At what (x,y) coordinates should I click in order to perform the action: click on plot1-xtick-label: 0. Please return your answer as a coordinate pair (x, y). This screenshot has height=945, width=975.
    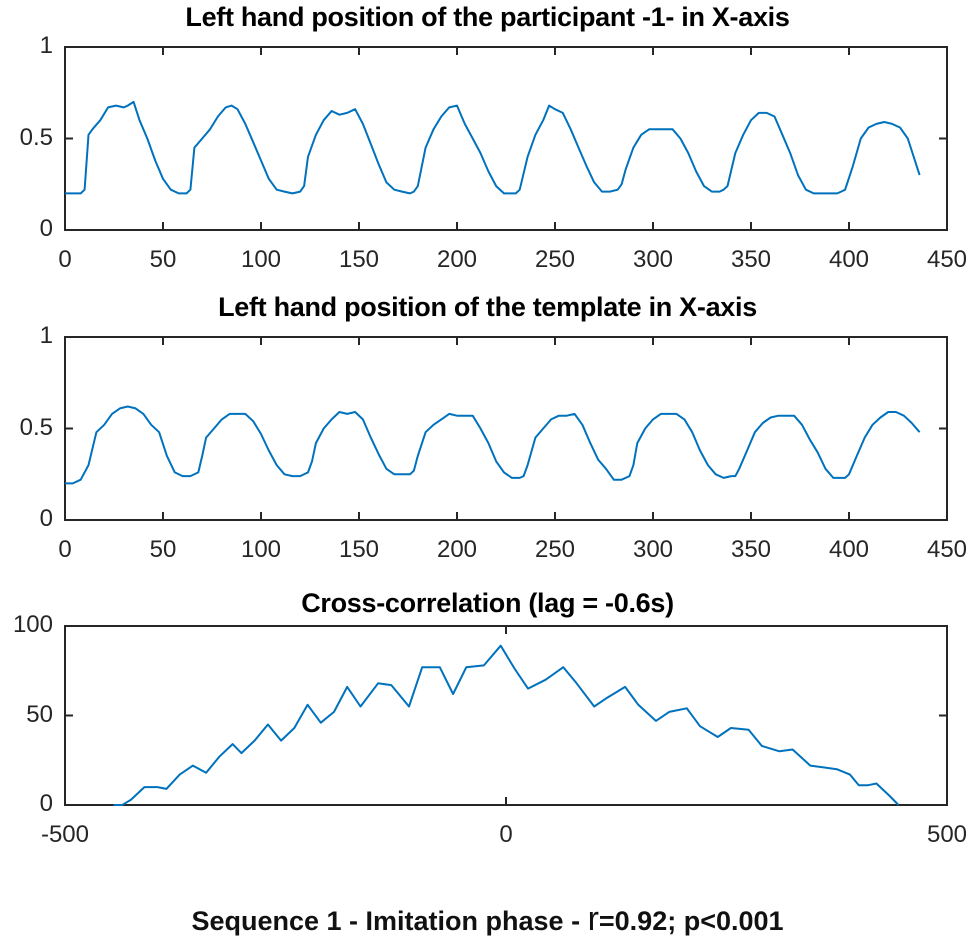
    Looking at the image, I should click on (65, 259).